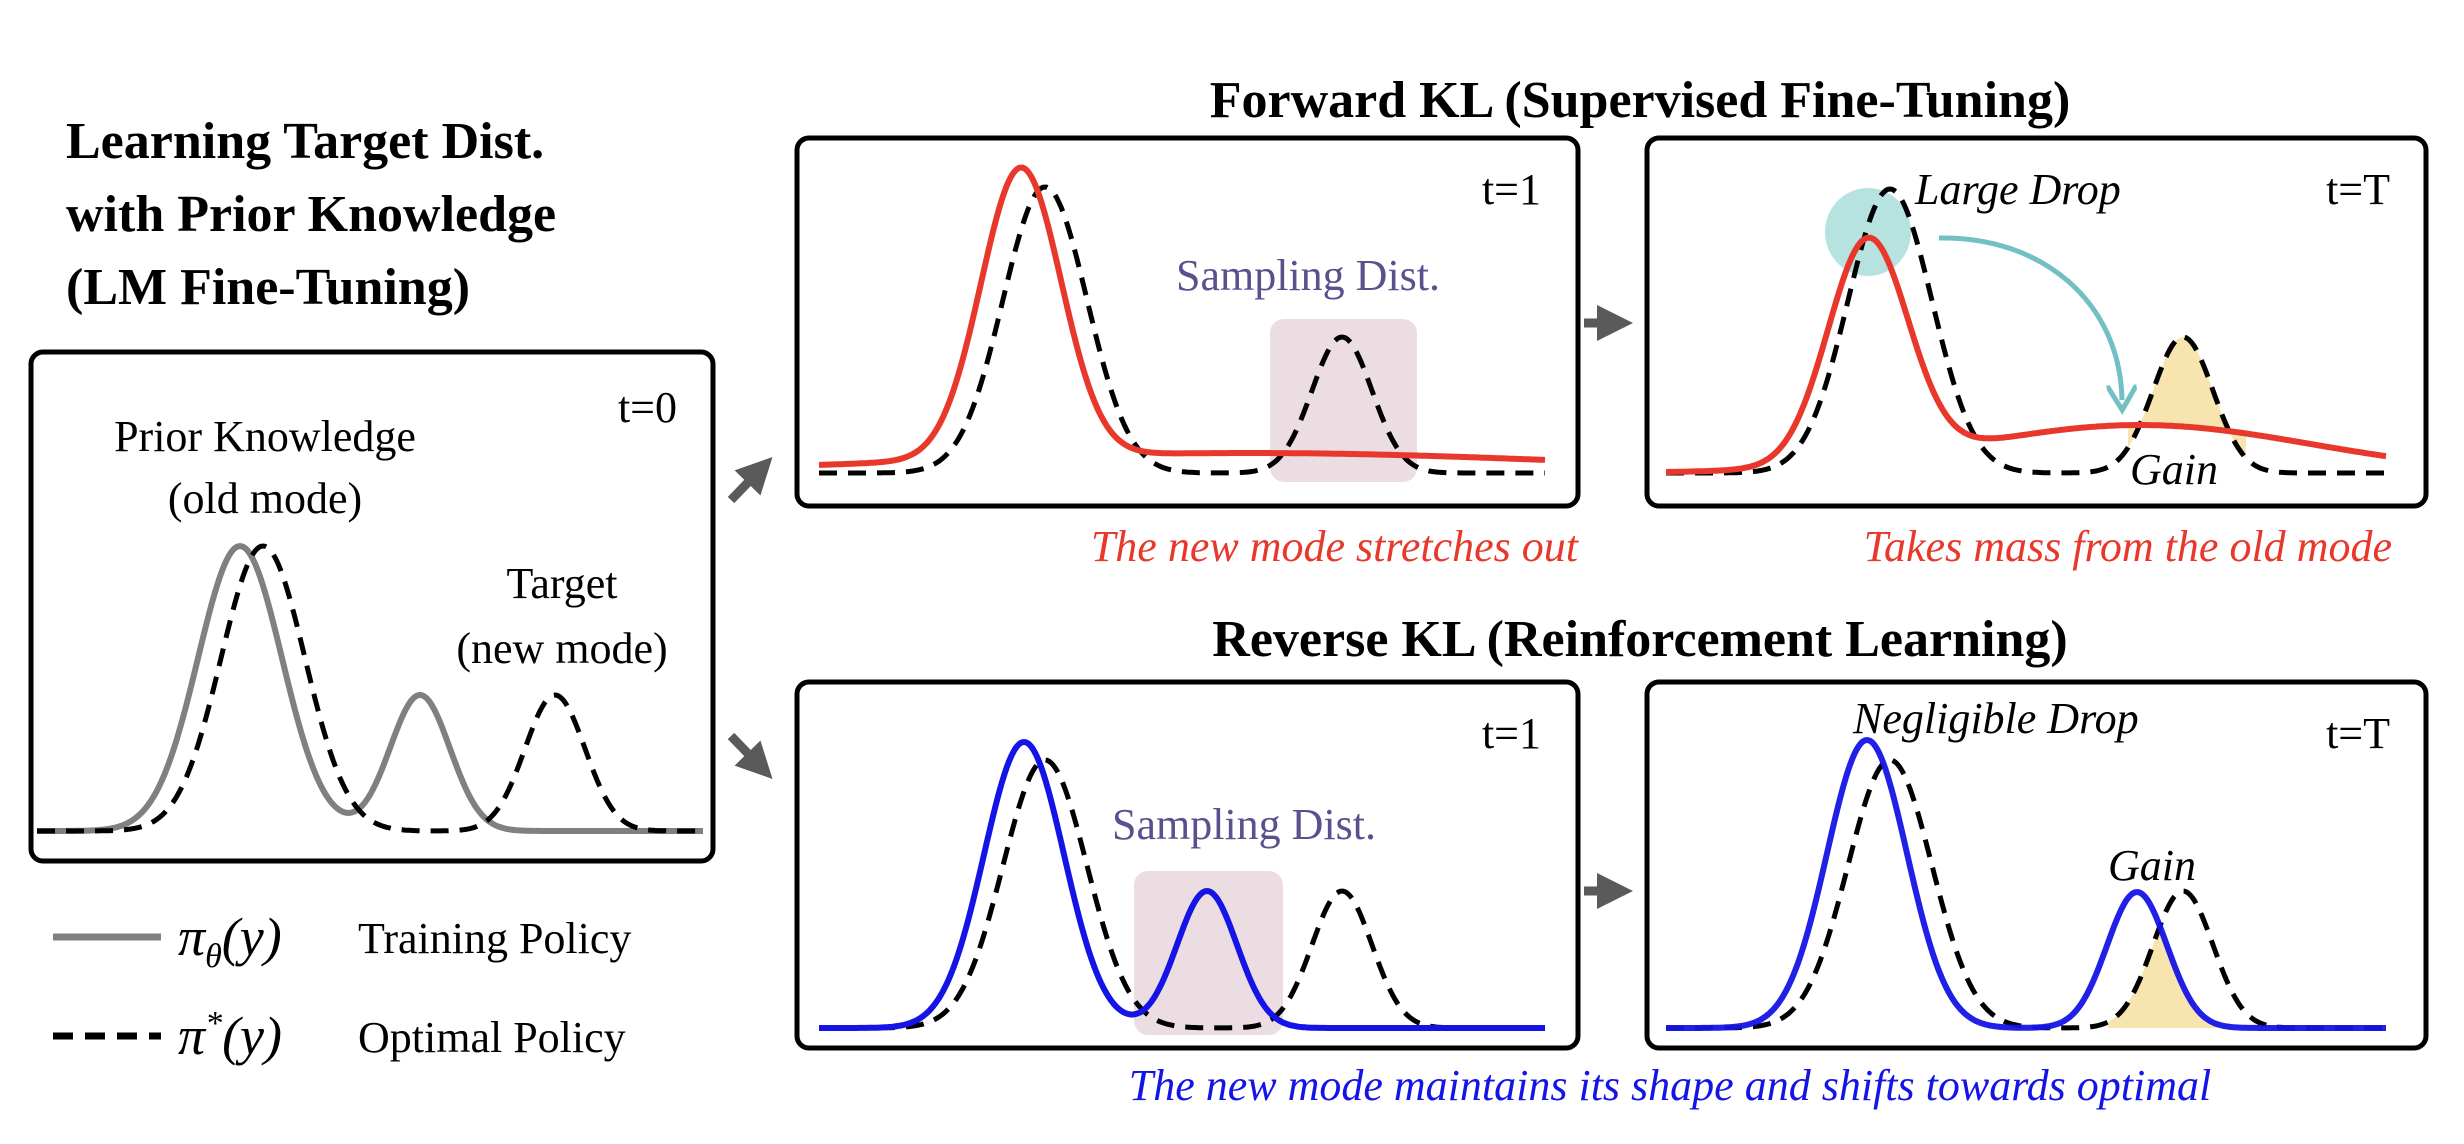 Image resolution: width=2464 pixels, height=1144 pixels. I want to click on arrow-to-reverse-icon, so click(750, 755).